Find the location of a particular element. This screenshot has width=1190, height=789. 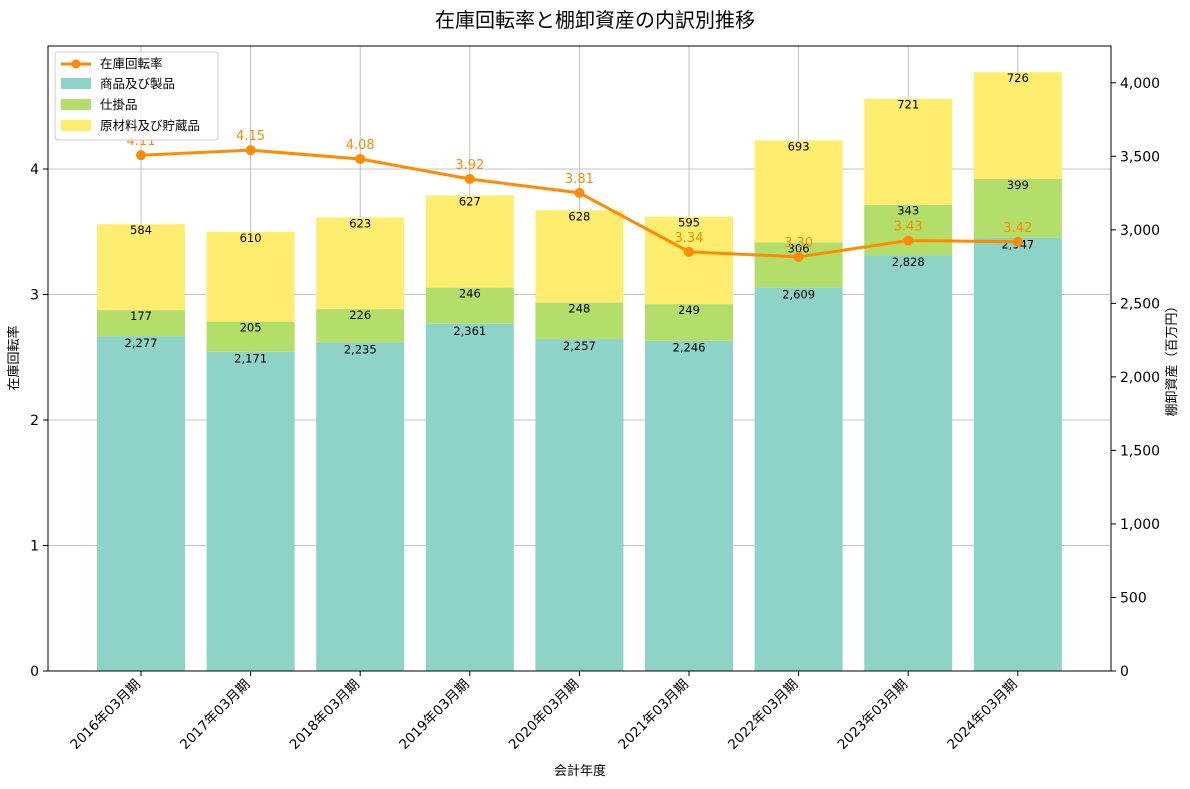

bar-value-label: 595 is located at coordinates (689, 223).